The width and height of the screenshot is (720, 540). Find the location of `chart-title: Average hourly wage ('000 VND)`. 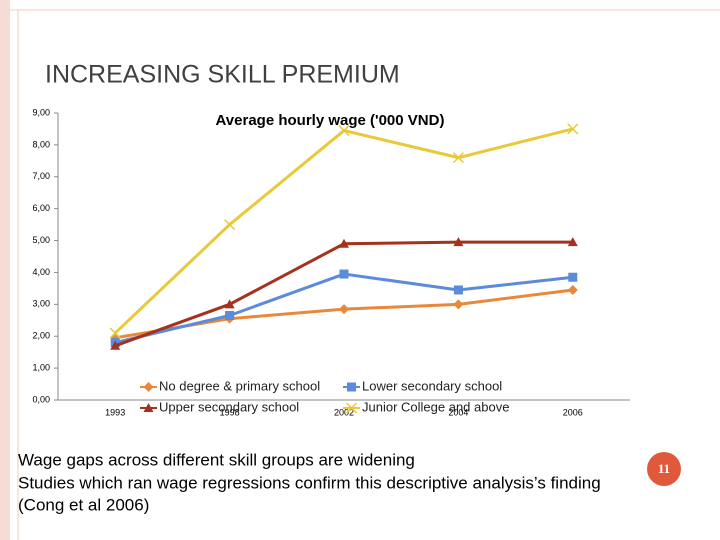

chart-title: Average hourly wage ('000 VND) is located at coordinates (330, 120).